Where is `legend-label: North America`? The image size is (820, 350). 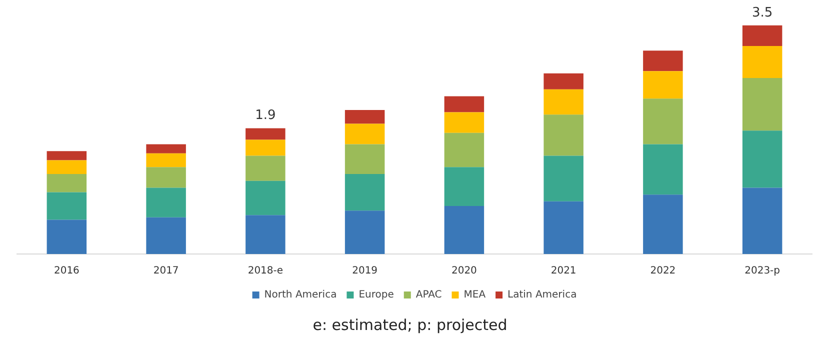 legend-label: North America is located at coordinates (300, 295).